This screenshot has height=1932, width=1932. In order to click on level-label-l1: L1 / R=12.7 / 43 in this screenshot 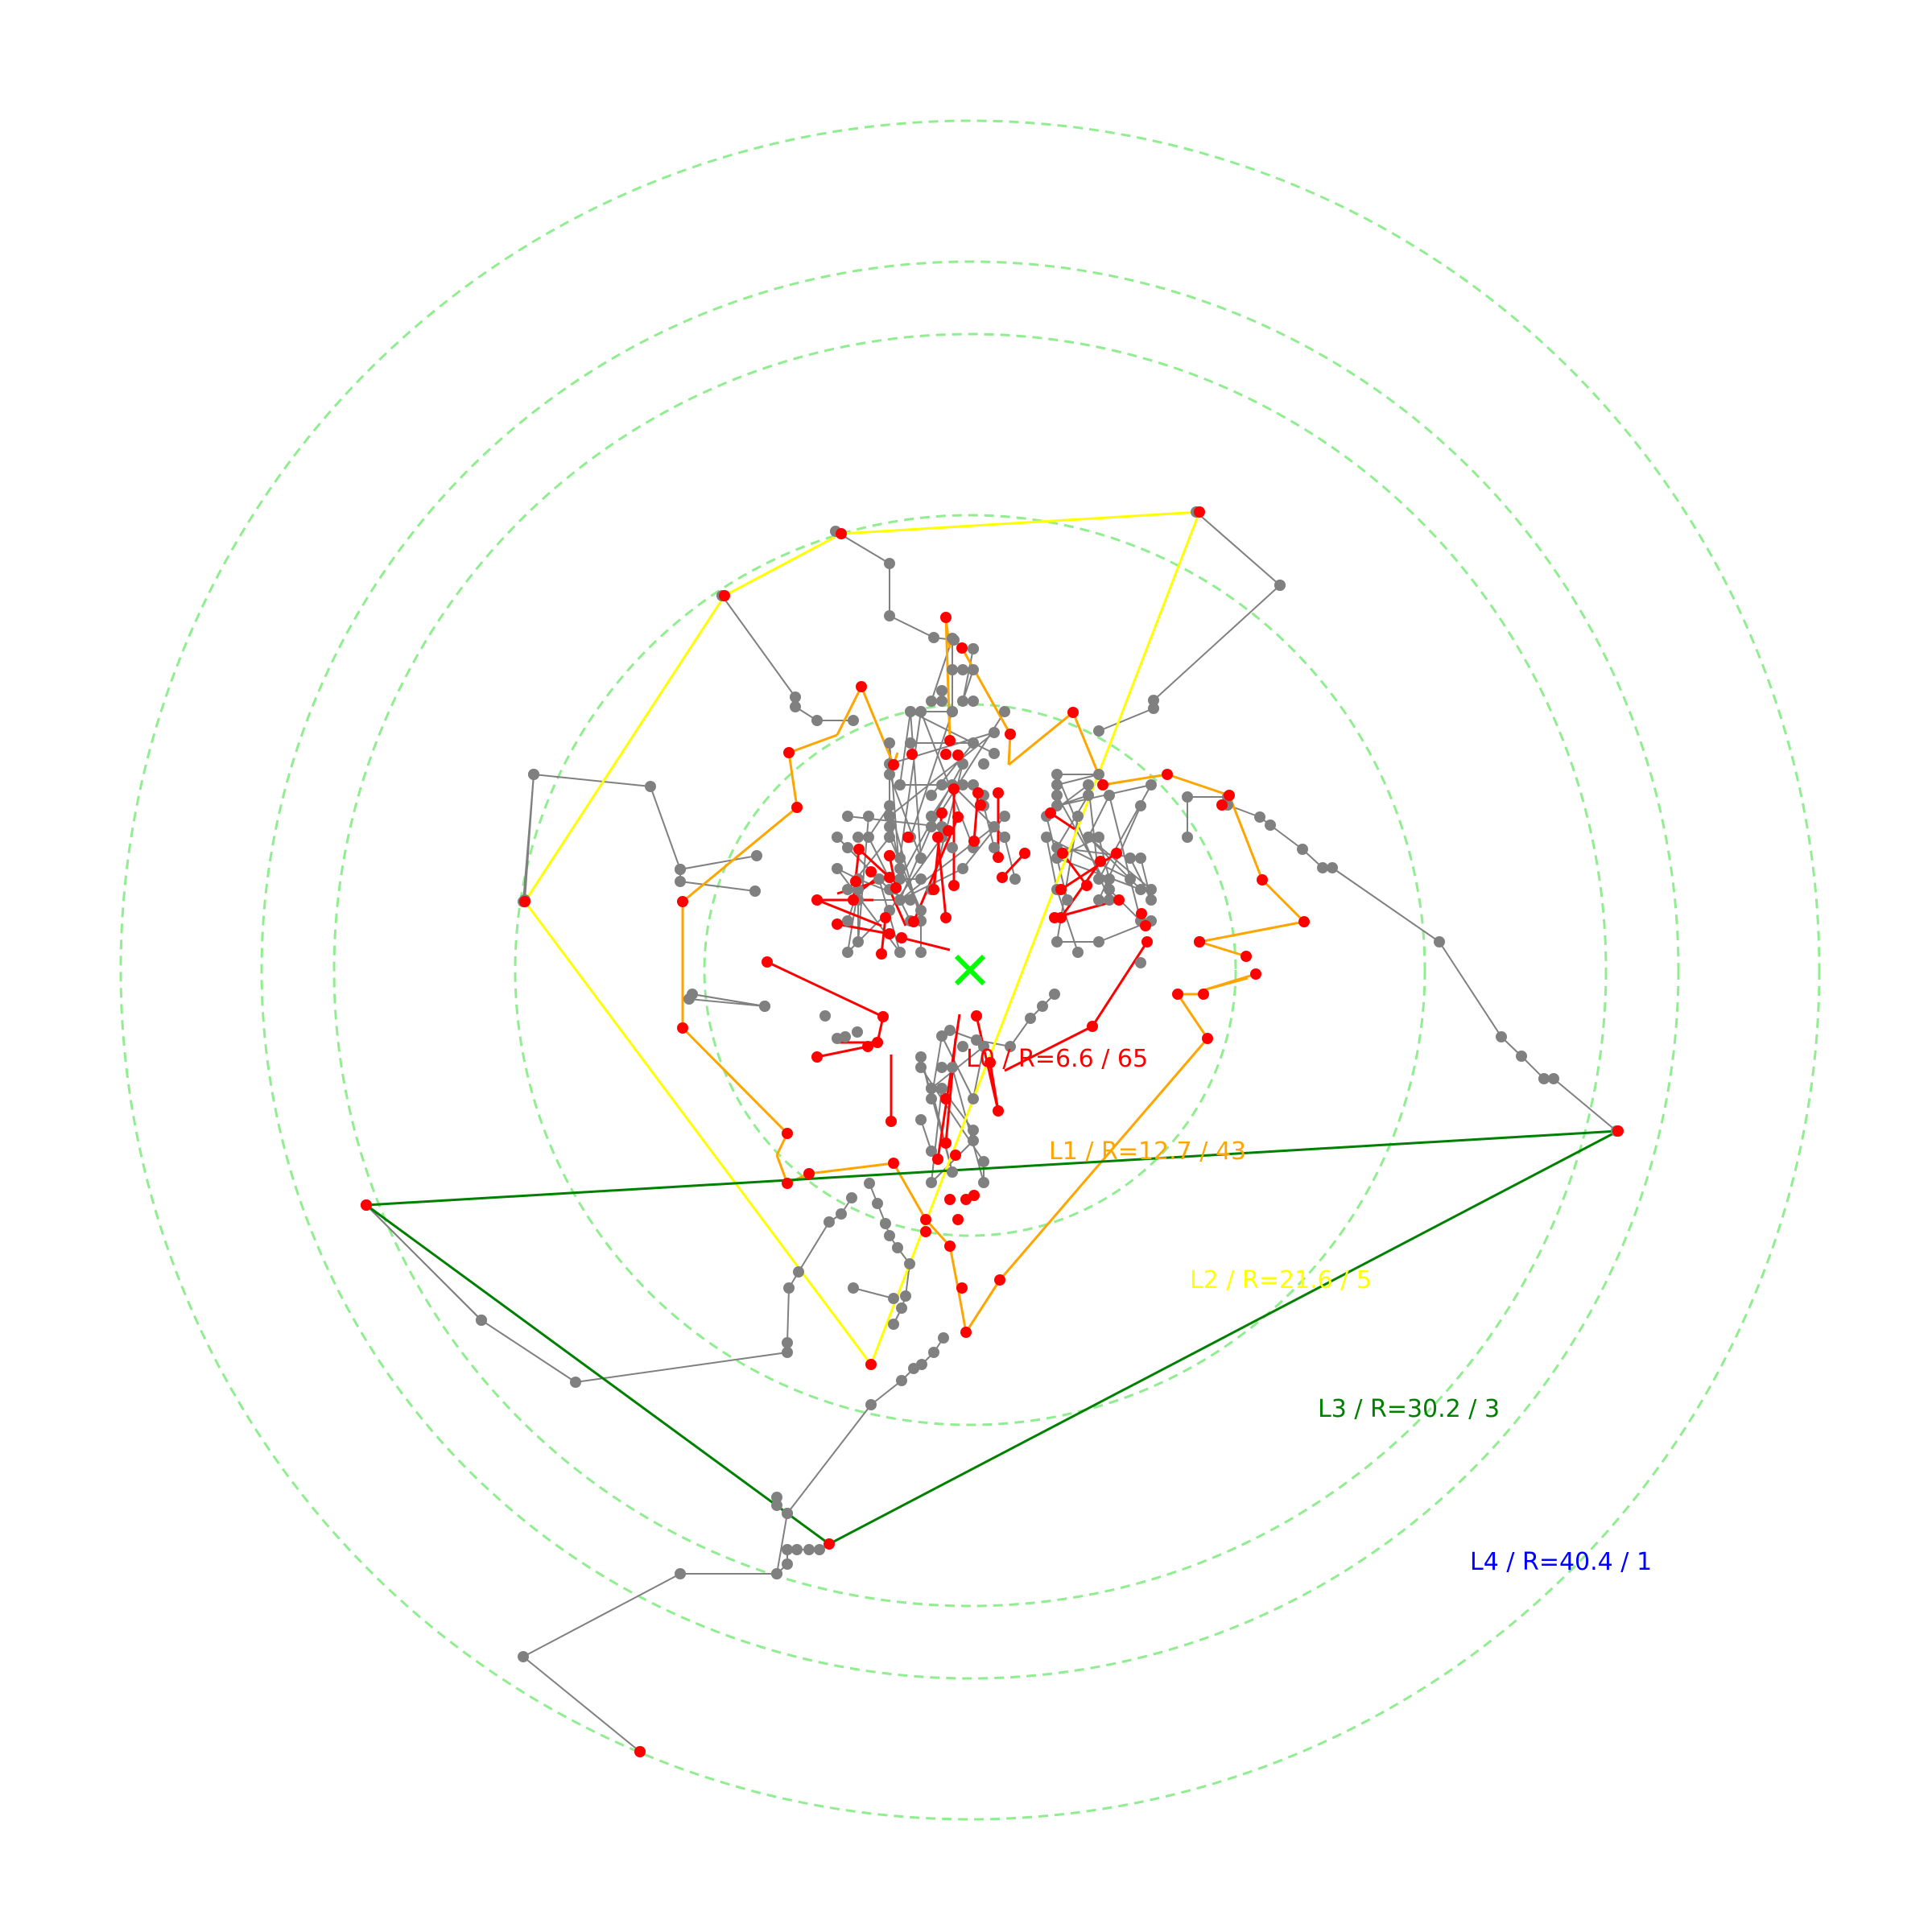, I will do `click(1147, 1151)`.